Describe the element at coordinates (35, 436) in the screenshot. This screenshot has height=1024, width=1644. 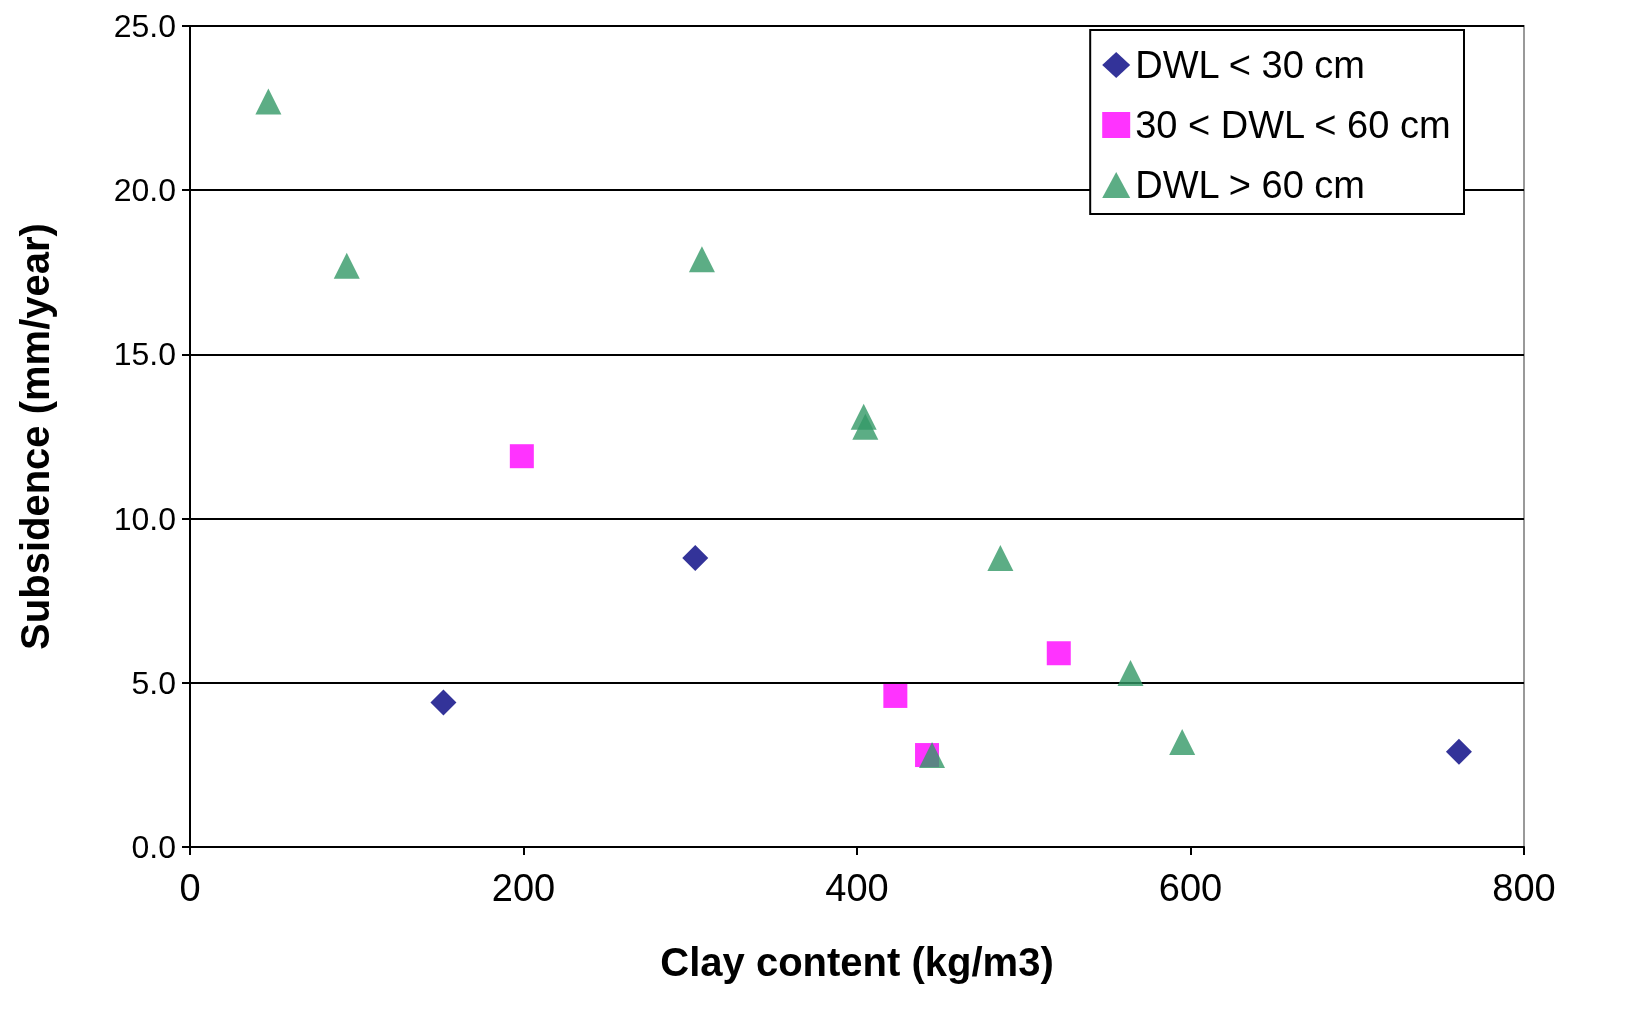
I see `y-axis-title: Subsidence (mm/year)` at that location.